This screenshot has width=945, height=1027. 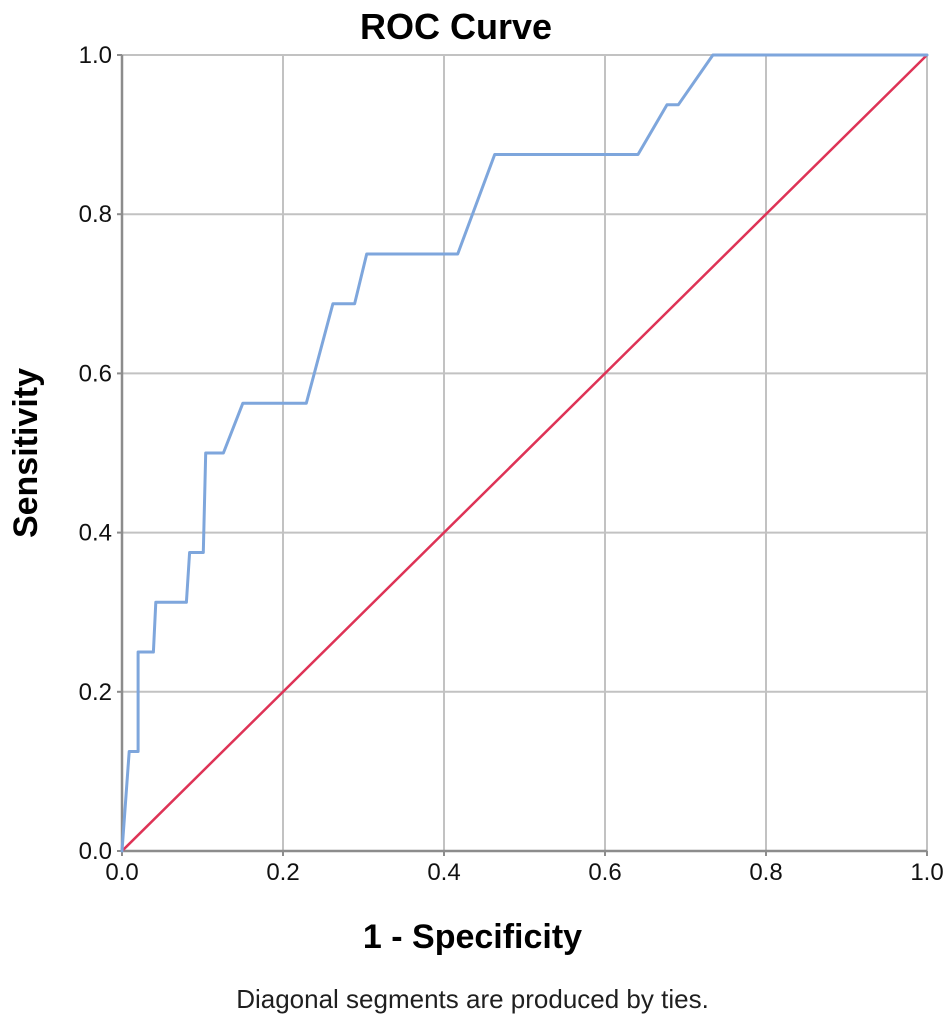 I want to click on x-axis-title: 1 - Specificity, so click(x=472, y=937).